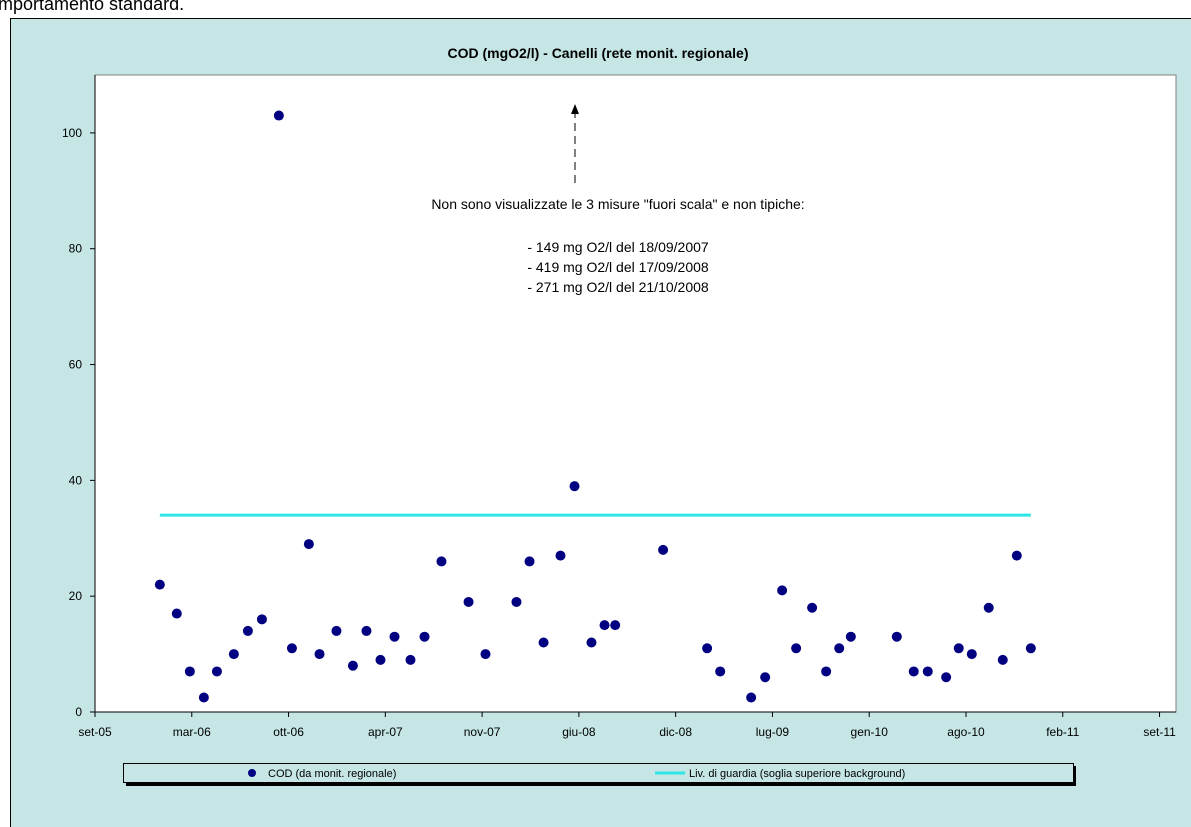 The image size is (1191, 827). Describe the element at coordinates (1159, 732) in the screenshot. I see `x-tick-label: set-11` at that location.